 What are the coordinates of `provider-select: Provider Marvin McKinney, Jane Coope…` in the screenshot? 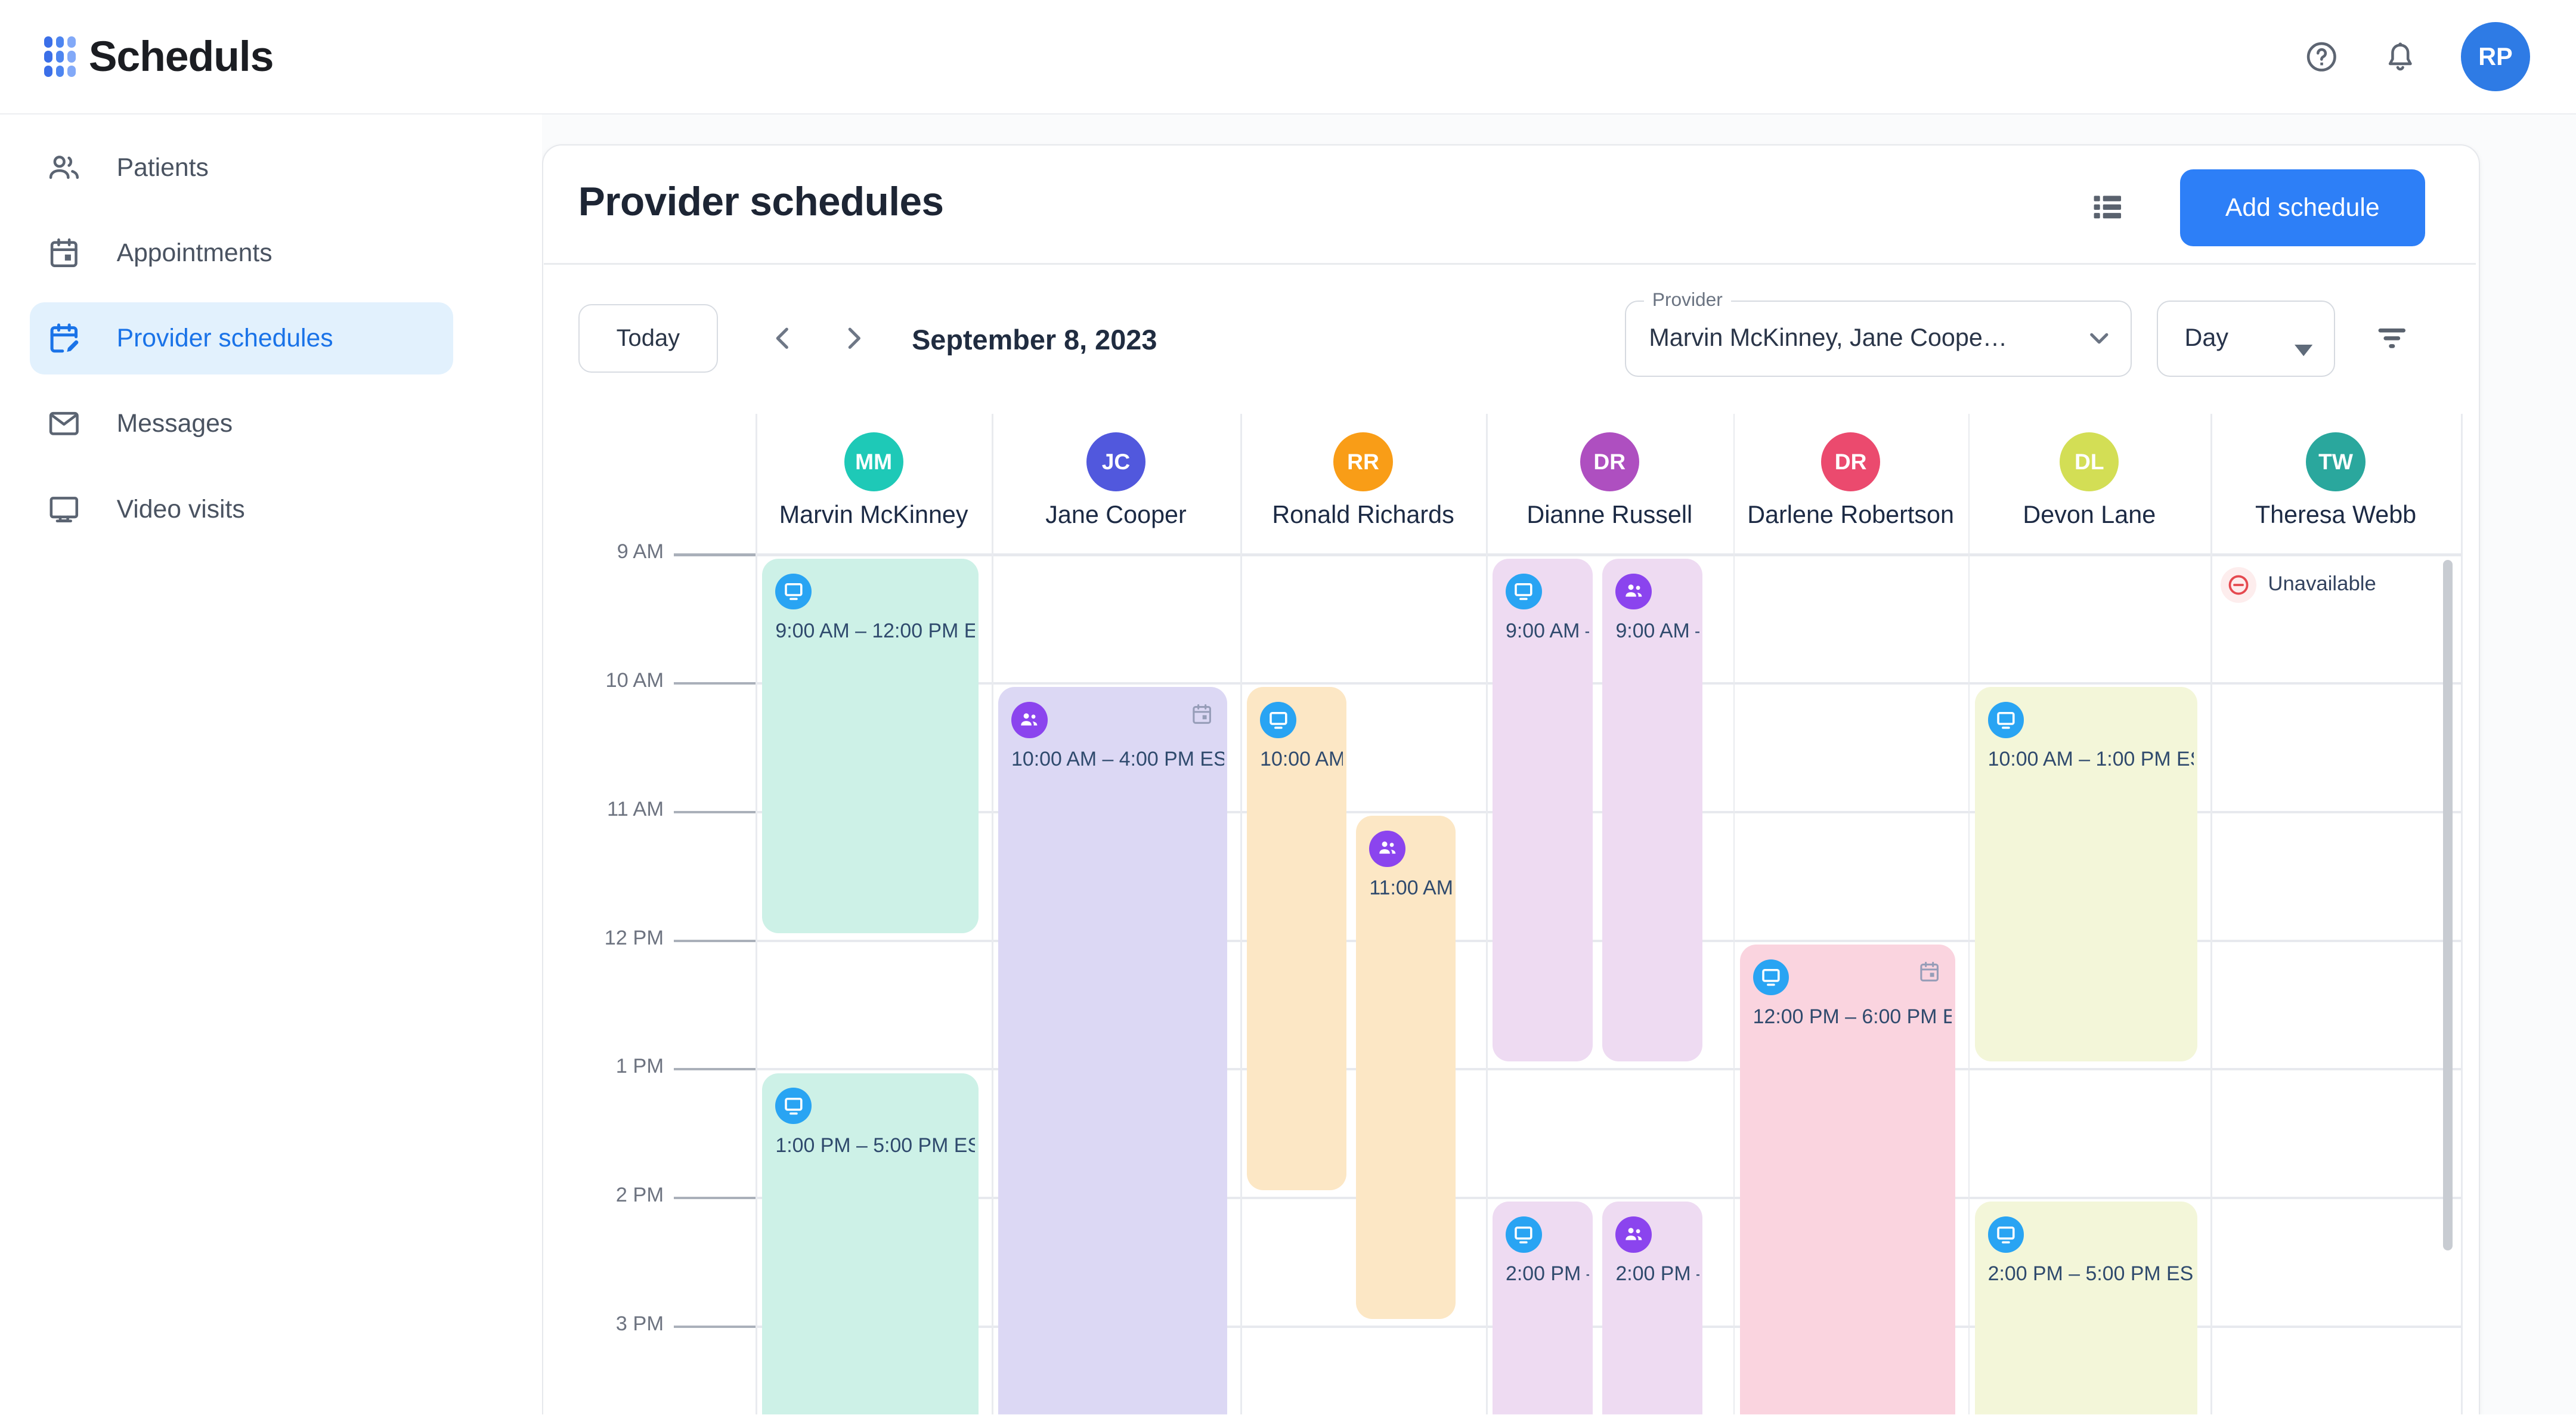 It's located at (1878, 333).